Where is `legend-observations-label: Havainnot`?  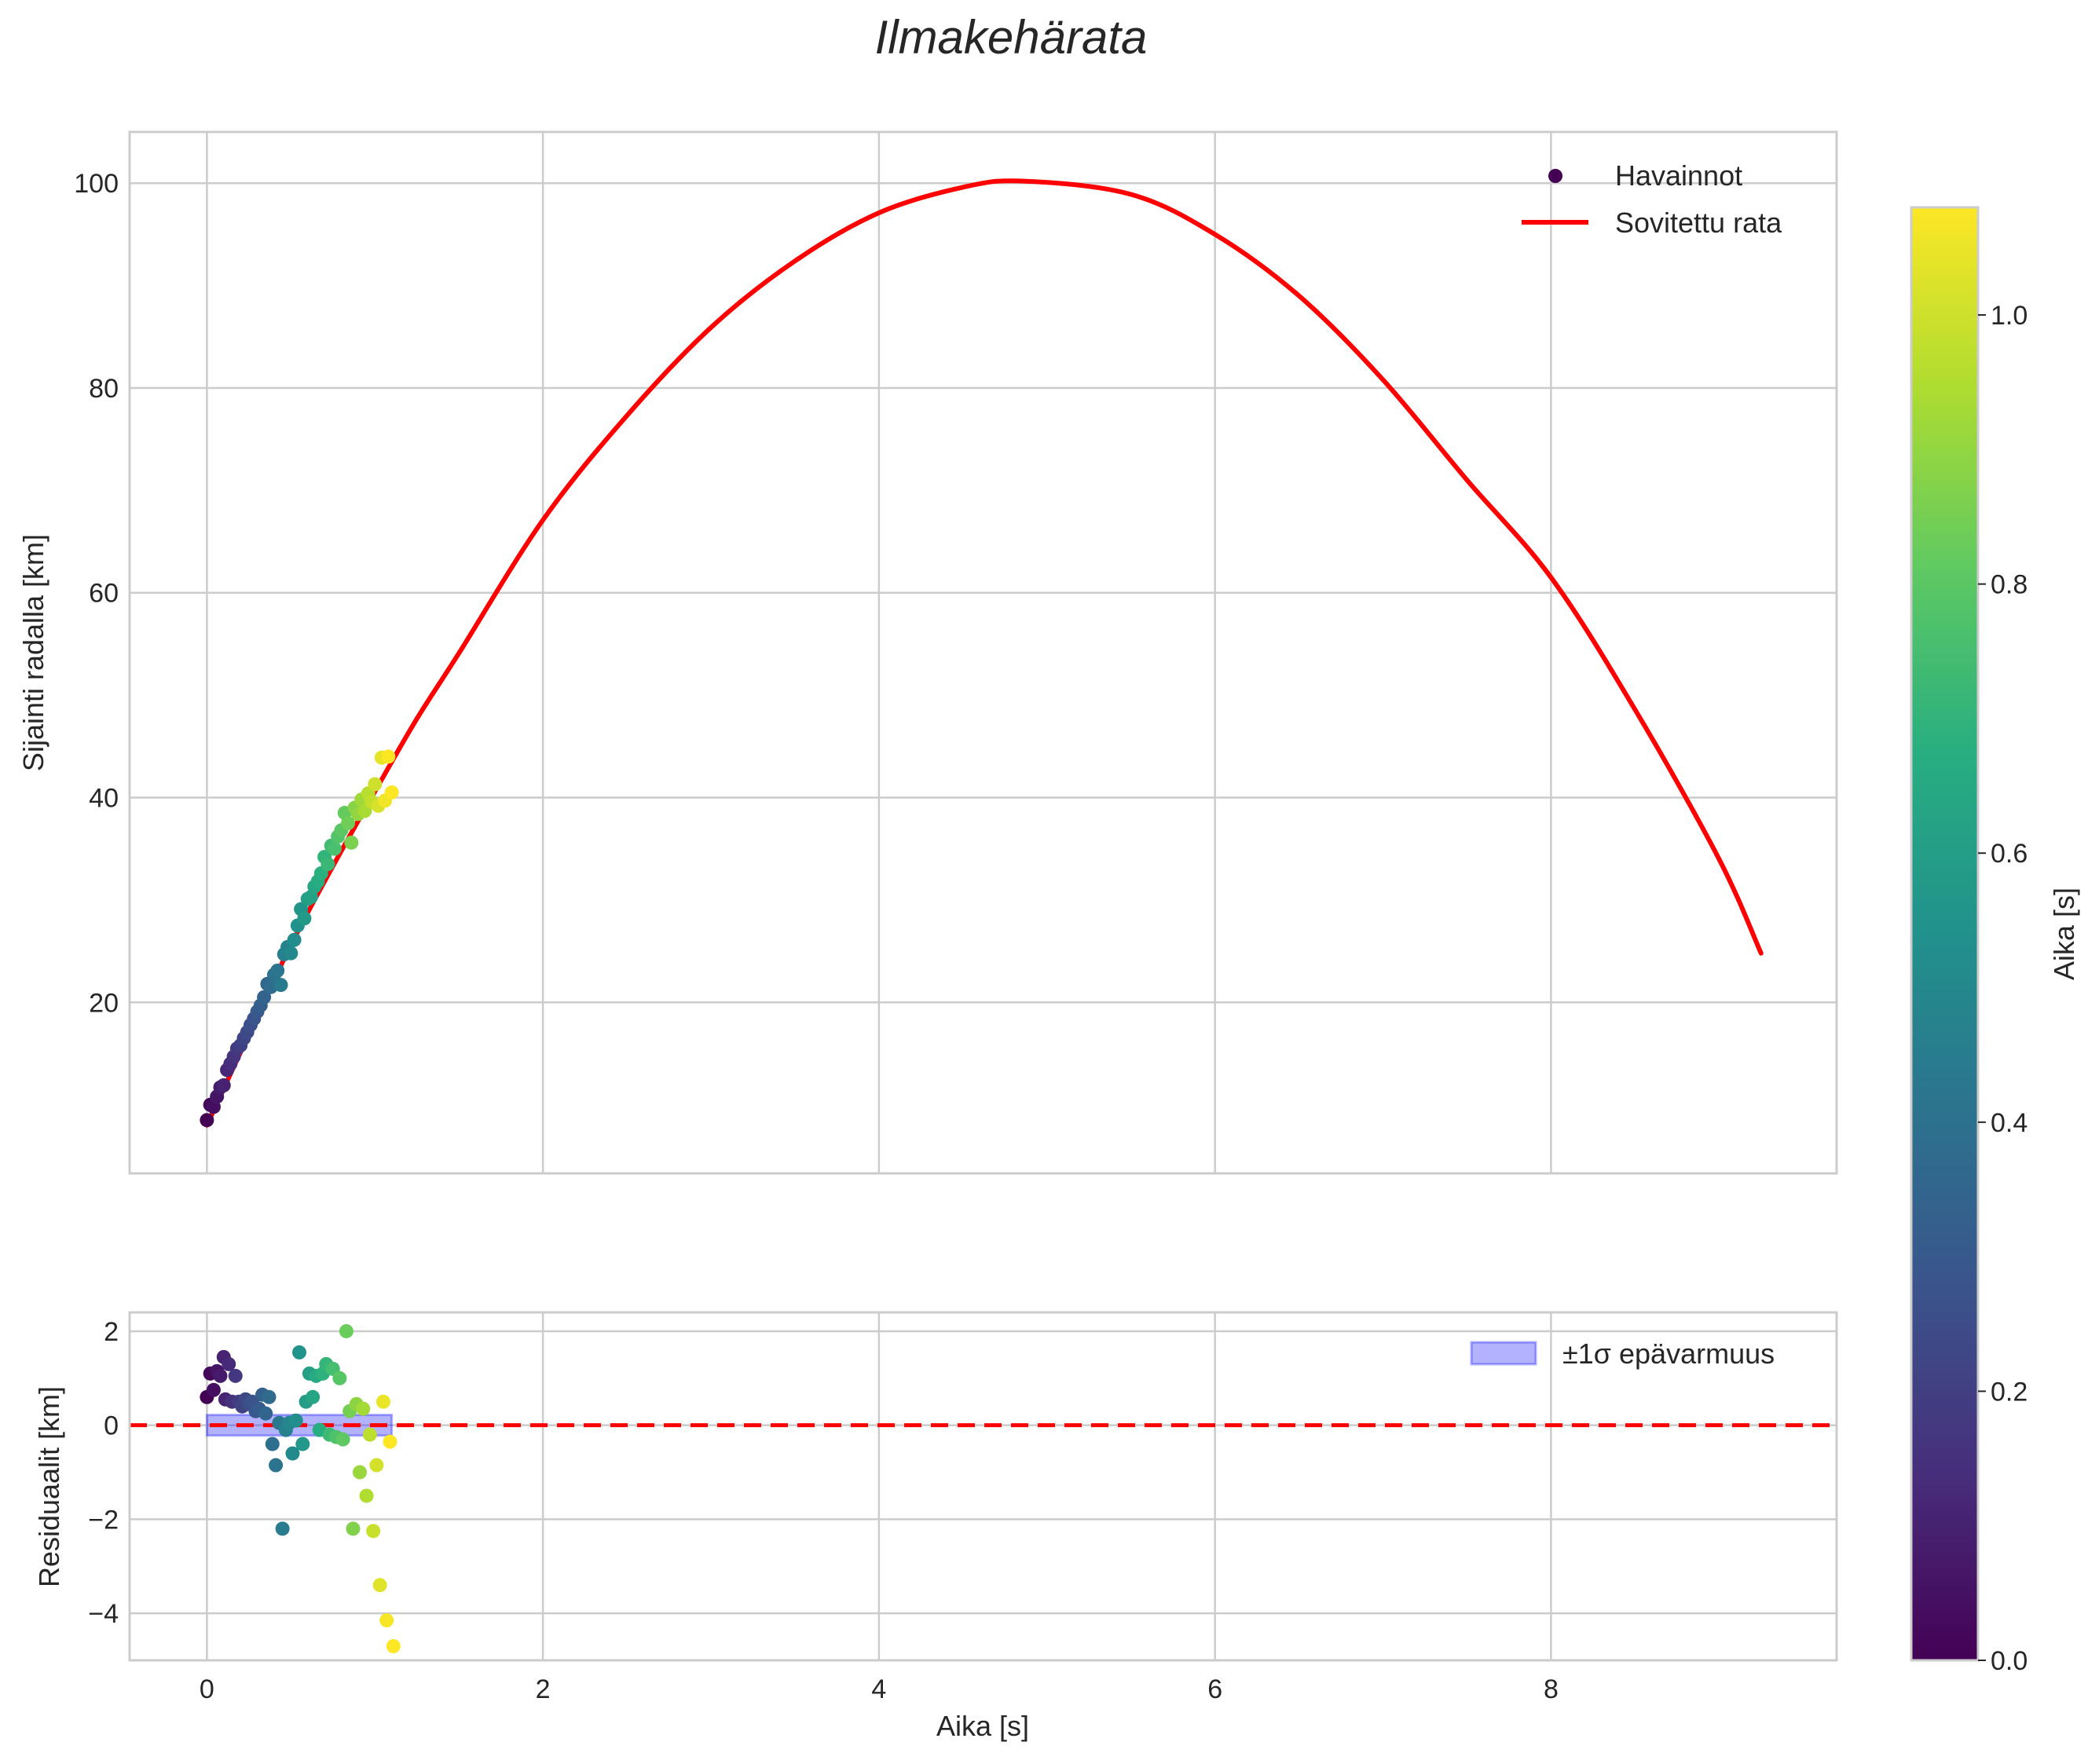
legend-observations-label: Havainnot is located at coordinates (1678, 176).